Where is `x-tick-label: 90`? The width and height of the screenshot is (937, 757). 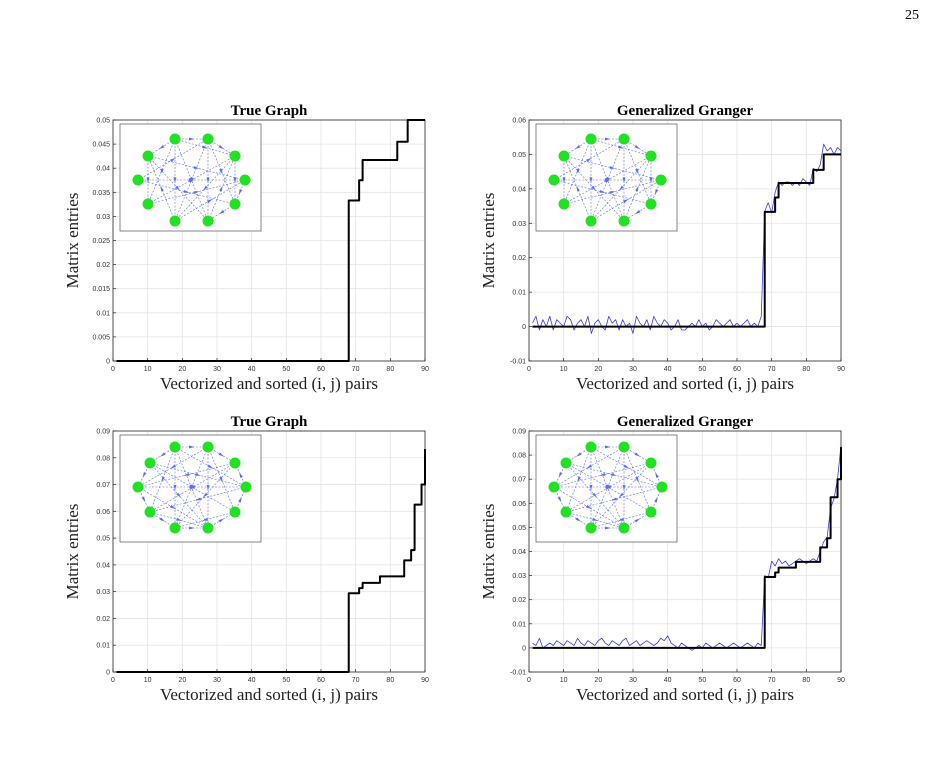 x-tick-label: 90 is located at coordinates (841, 369).